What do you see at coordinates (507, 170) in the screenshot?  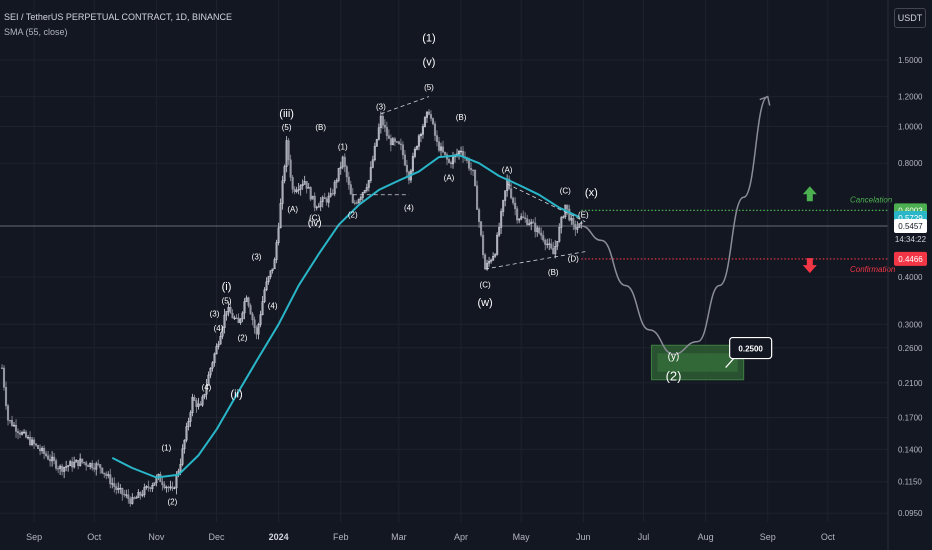 I see `wave-label: (A)` at bounding box center [507, 170].